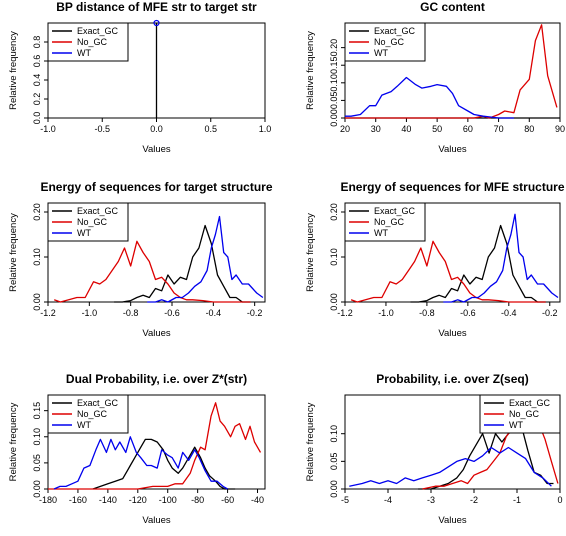 The image size is (566, 536). I want to click on data-point, so click(156, 23).